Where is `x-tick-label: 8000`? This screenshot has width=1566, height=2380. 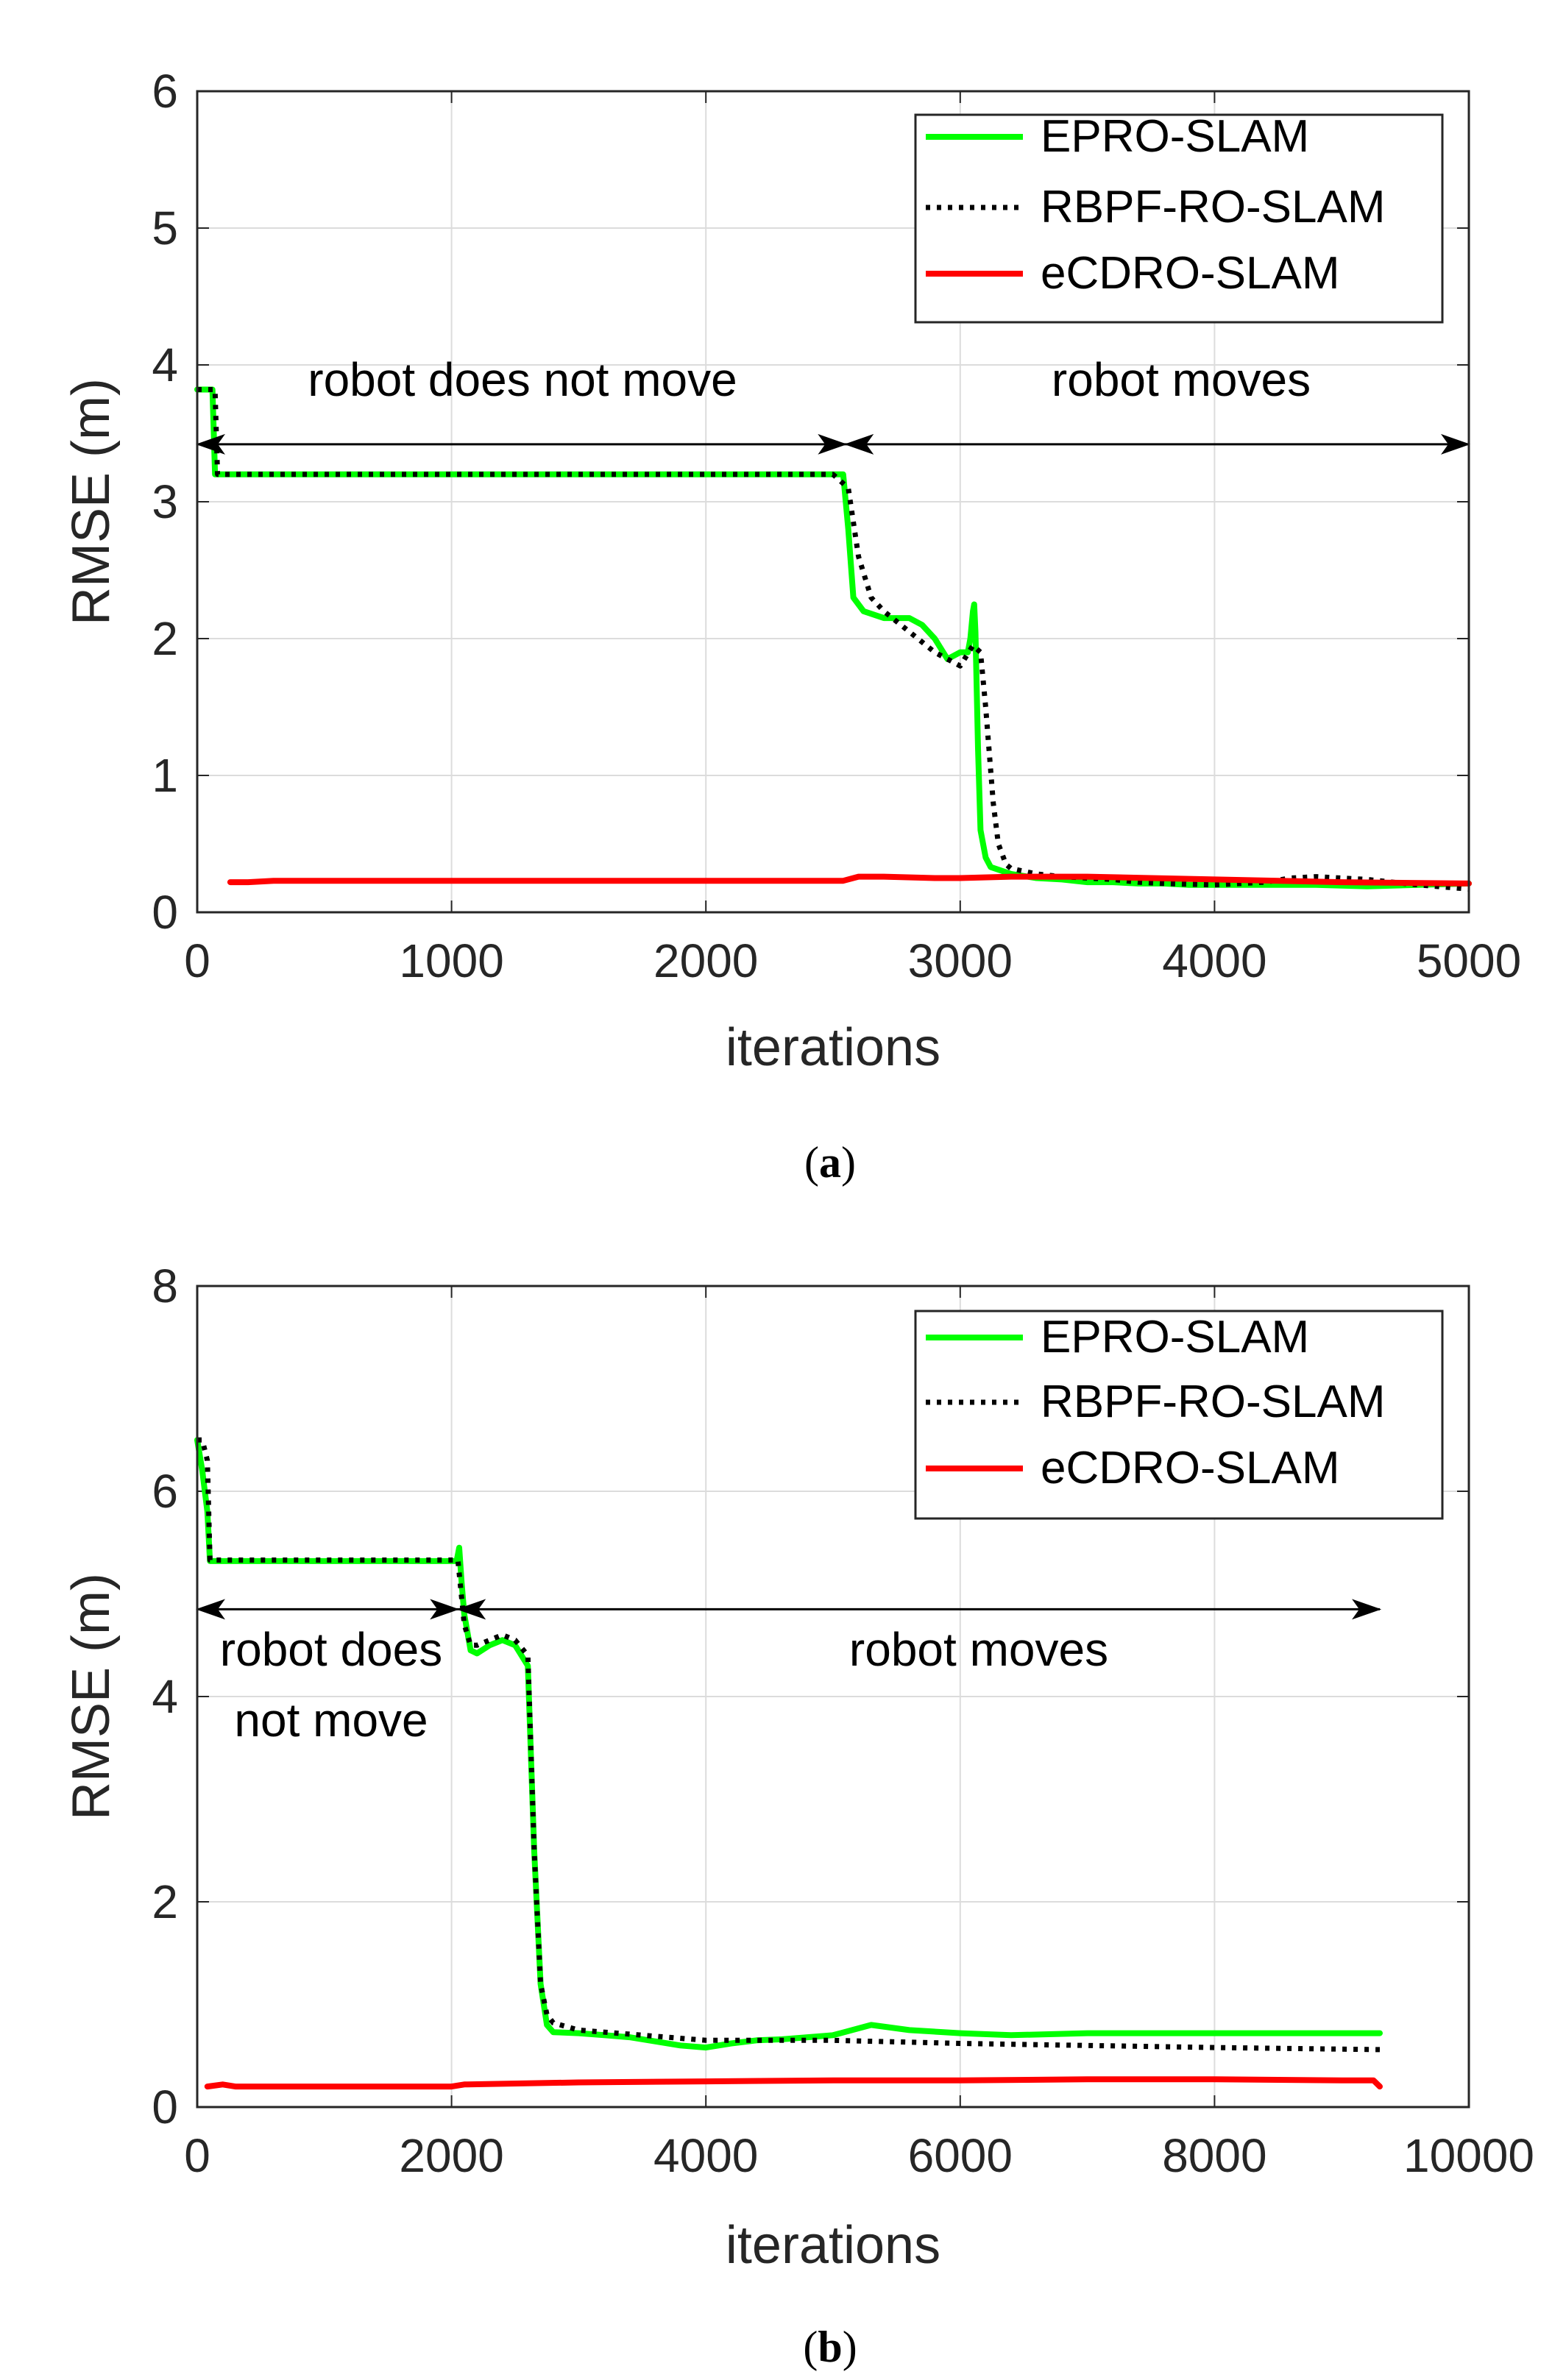
x-tick-label: 8000 is located at coordinates (1214, 2156).